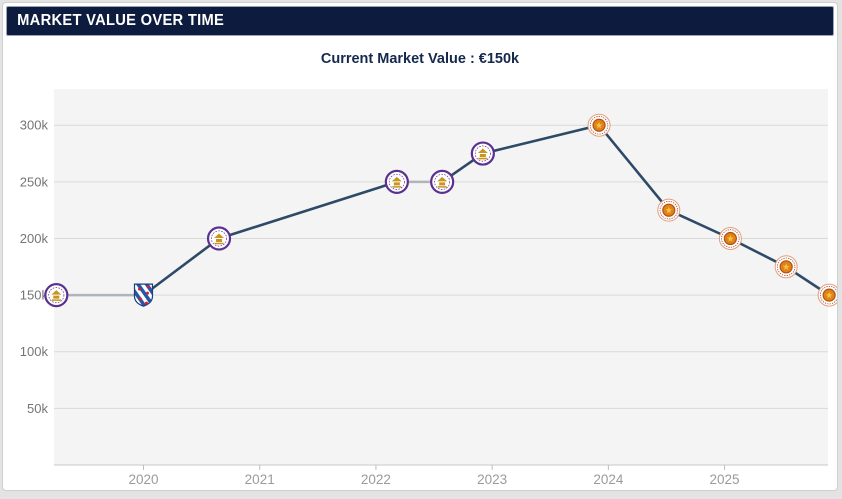 The image size is (842, 499). What do you see at coordinates (420, 59) in the screenshot?
I see `chart-subtitle: Current Market Value : €150k` at bounding box center [420, 59].